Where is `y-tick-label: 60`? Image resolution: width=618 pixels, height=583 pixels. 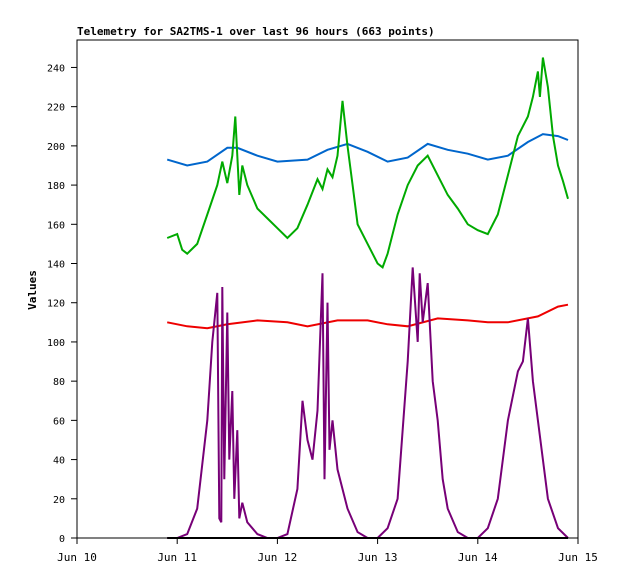
y-tick-label: 60 is located at coordinates (59, 421).